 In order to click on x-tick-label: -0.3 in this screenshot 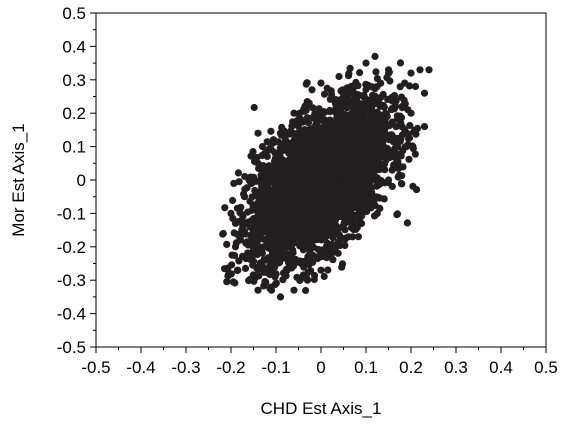, I will do `click(185, 367)`.